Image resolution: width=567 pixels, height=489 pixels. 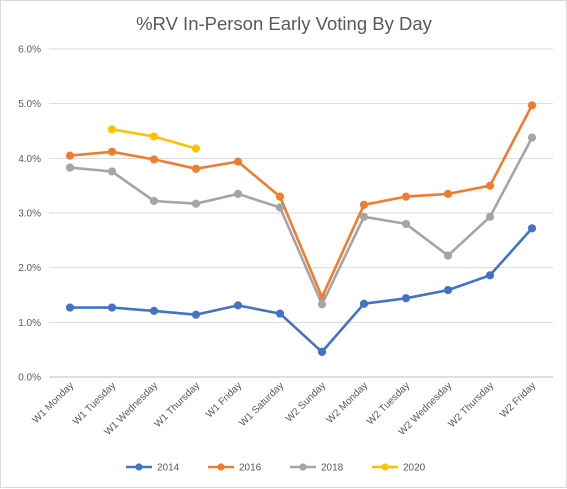 I want to click on chart-title: %RV In-Person Early Voting By Day, so click(x=284, y=23).